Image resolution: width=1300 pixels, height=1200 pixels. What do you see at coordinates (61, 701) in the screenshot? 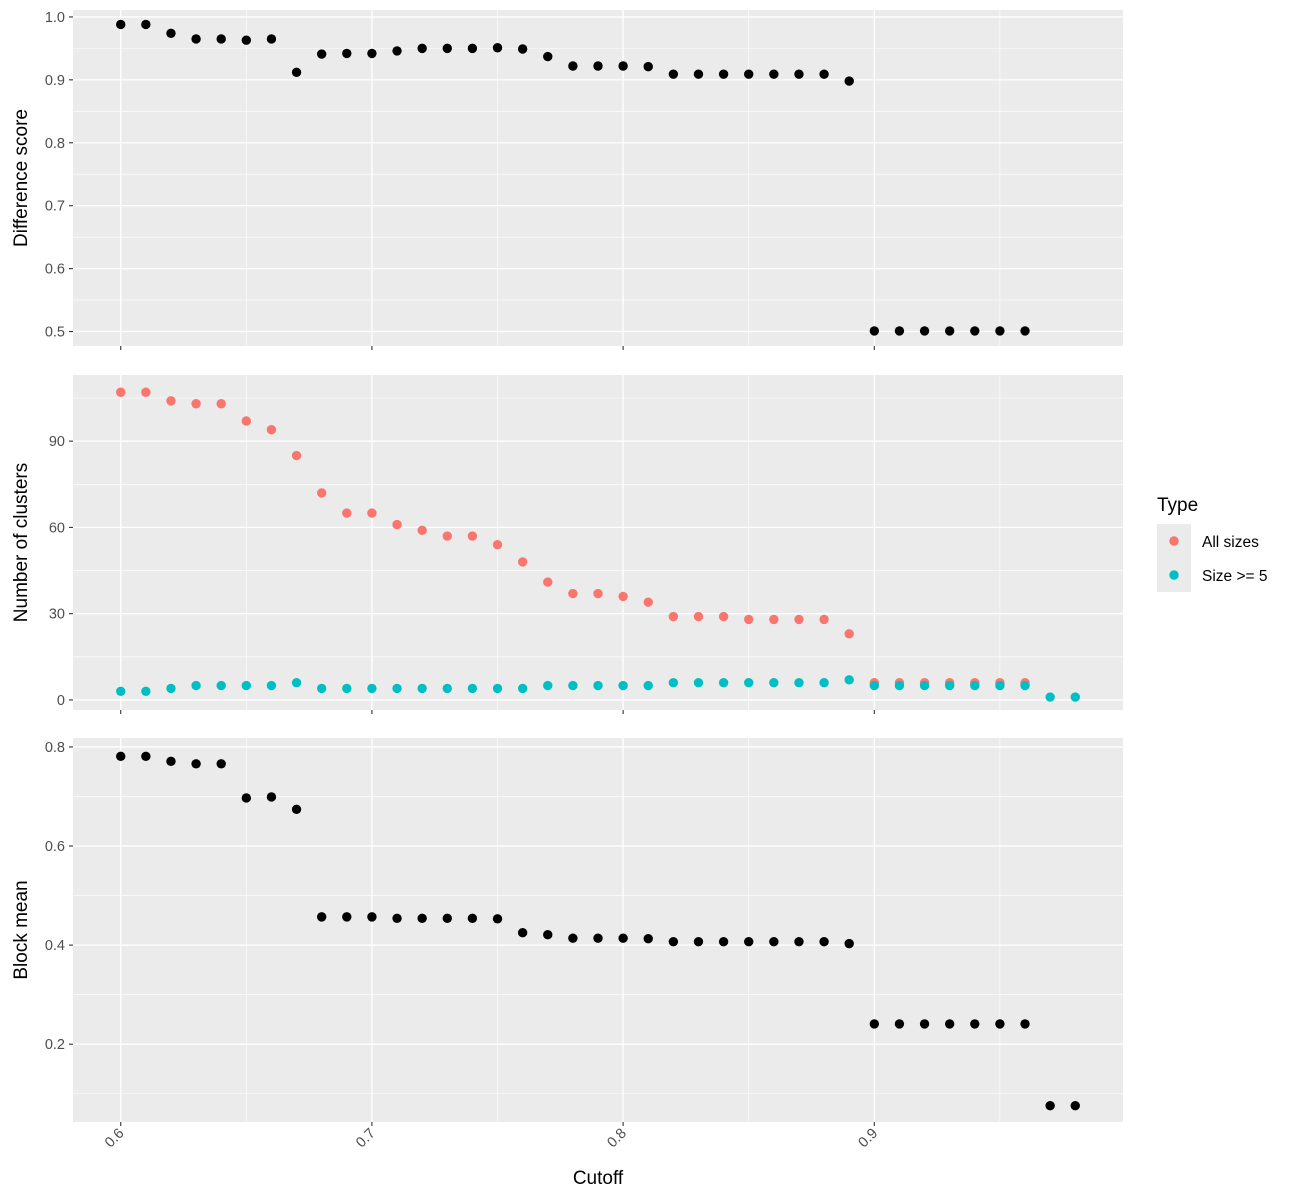
I see `y-tick-label: 0` at bounding box center [61, 701].